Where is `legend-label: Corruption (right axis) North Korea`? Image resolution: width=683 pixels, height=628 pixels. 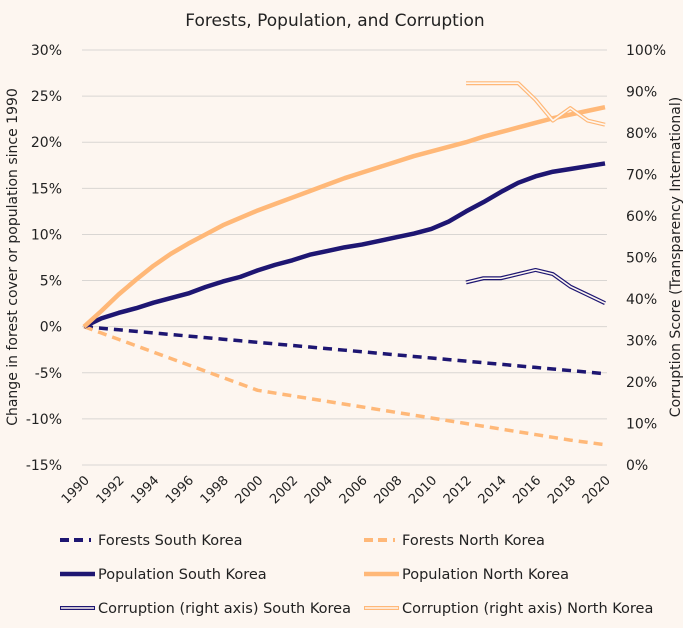 legend-label: Corruption (right axis) North Korea is located at coordinates (527, 609).